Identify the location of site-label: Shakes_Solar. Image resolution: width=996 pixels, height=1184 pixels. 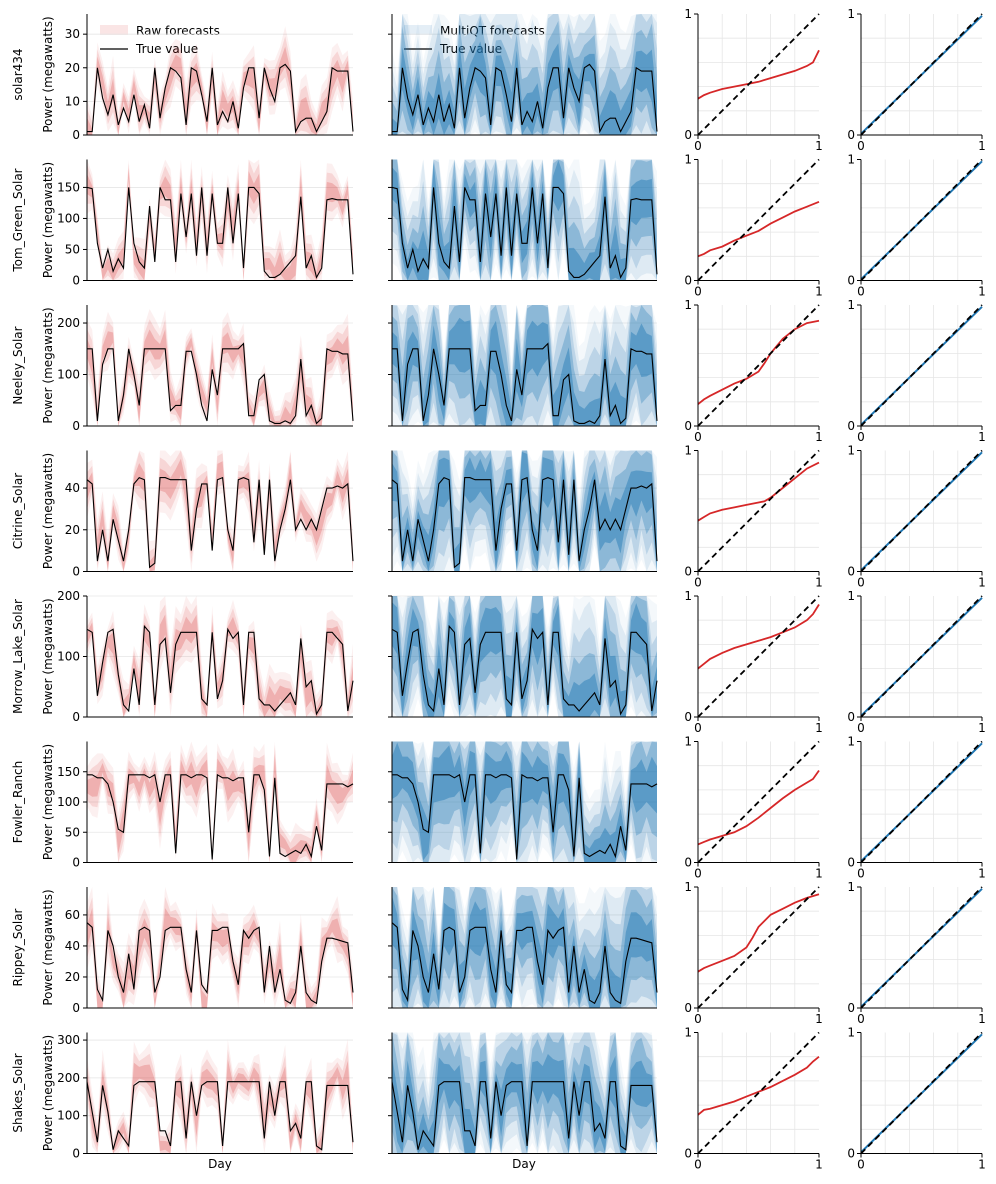
(18, 1092).